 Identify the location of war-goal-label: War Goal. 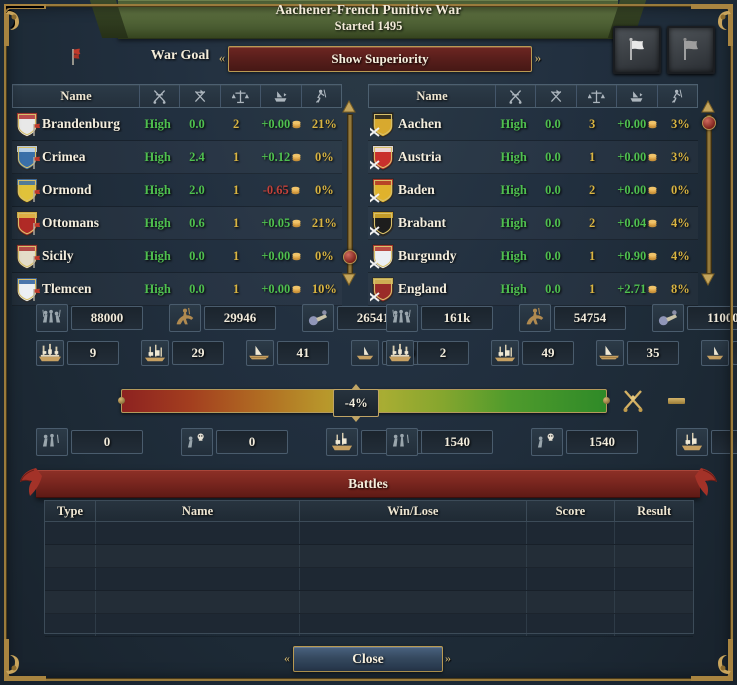
(180, 55).